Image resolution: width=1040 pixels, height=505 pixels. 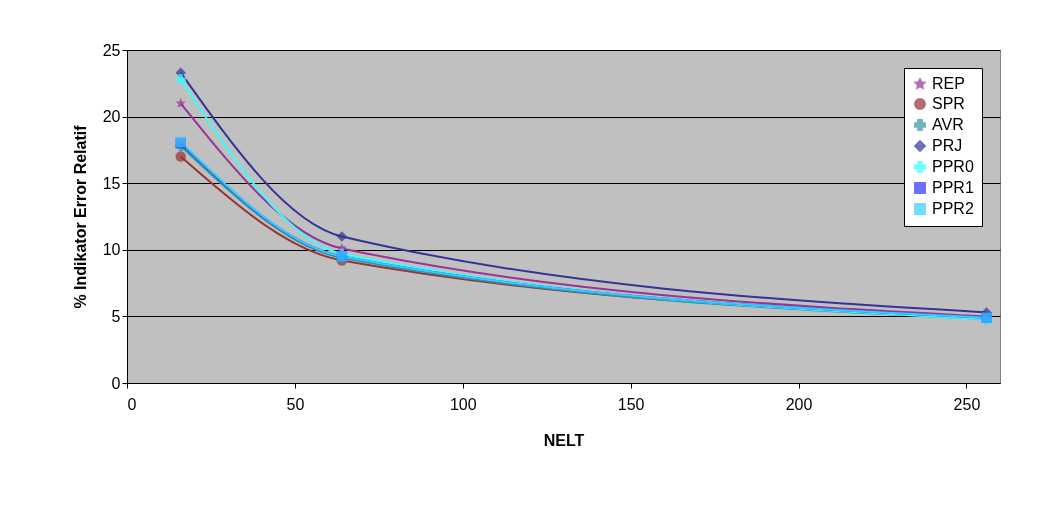 I want to click on x-tick-label: 50, so click(x=295, y=404).